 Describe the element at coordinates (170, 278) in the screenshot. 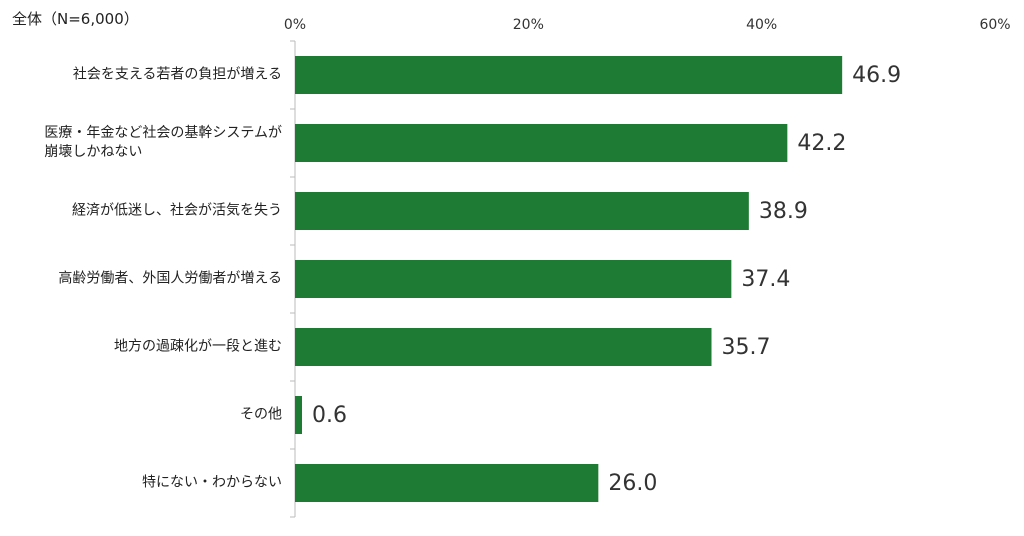

I see `category-label: 高齢労働者、外国人労働者が増える` at that location.